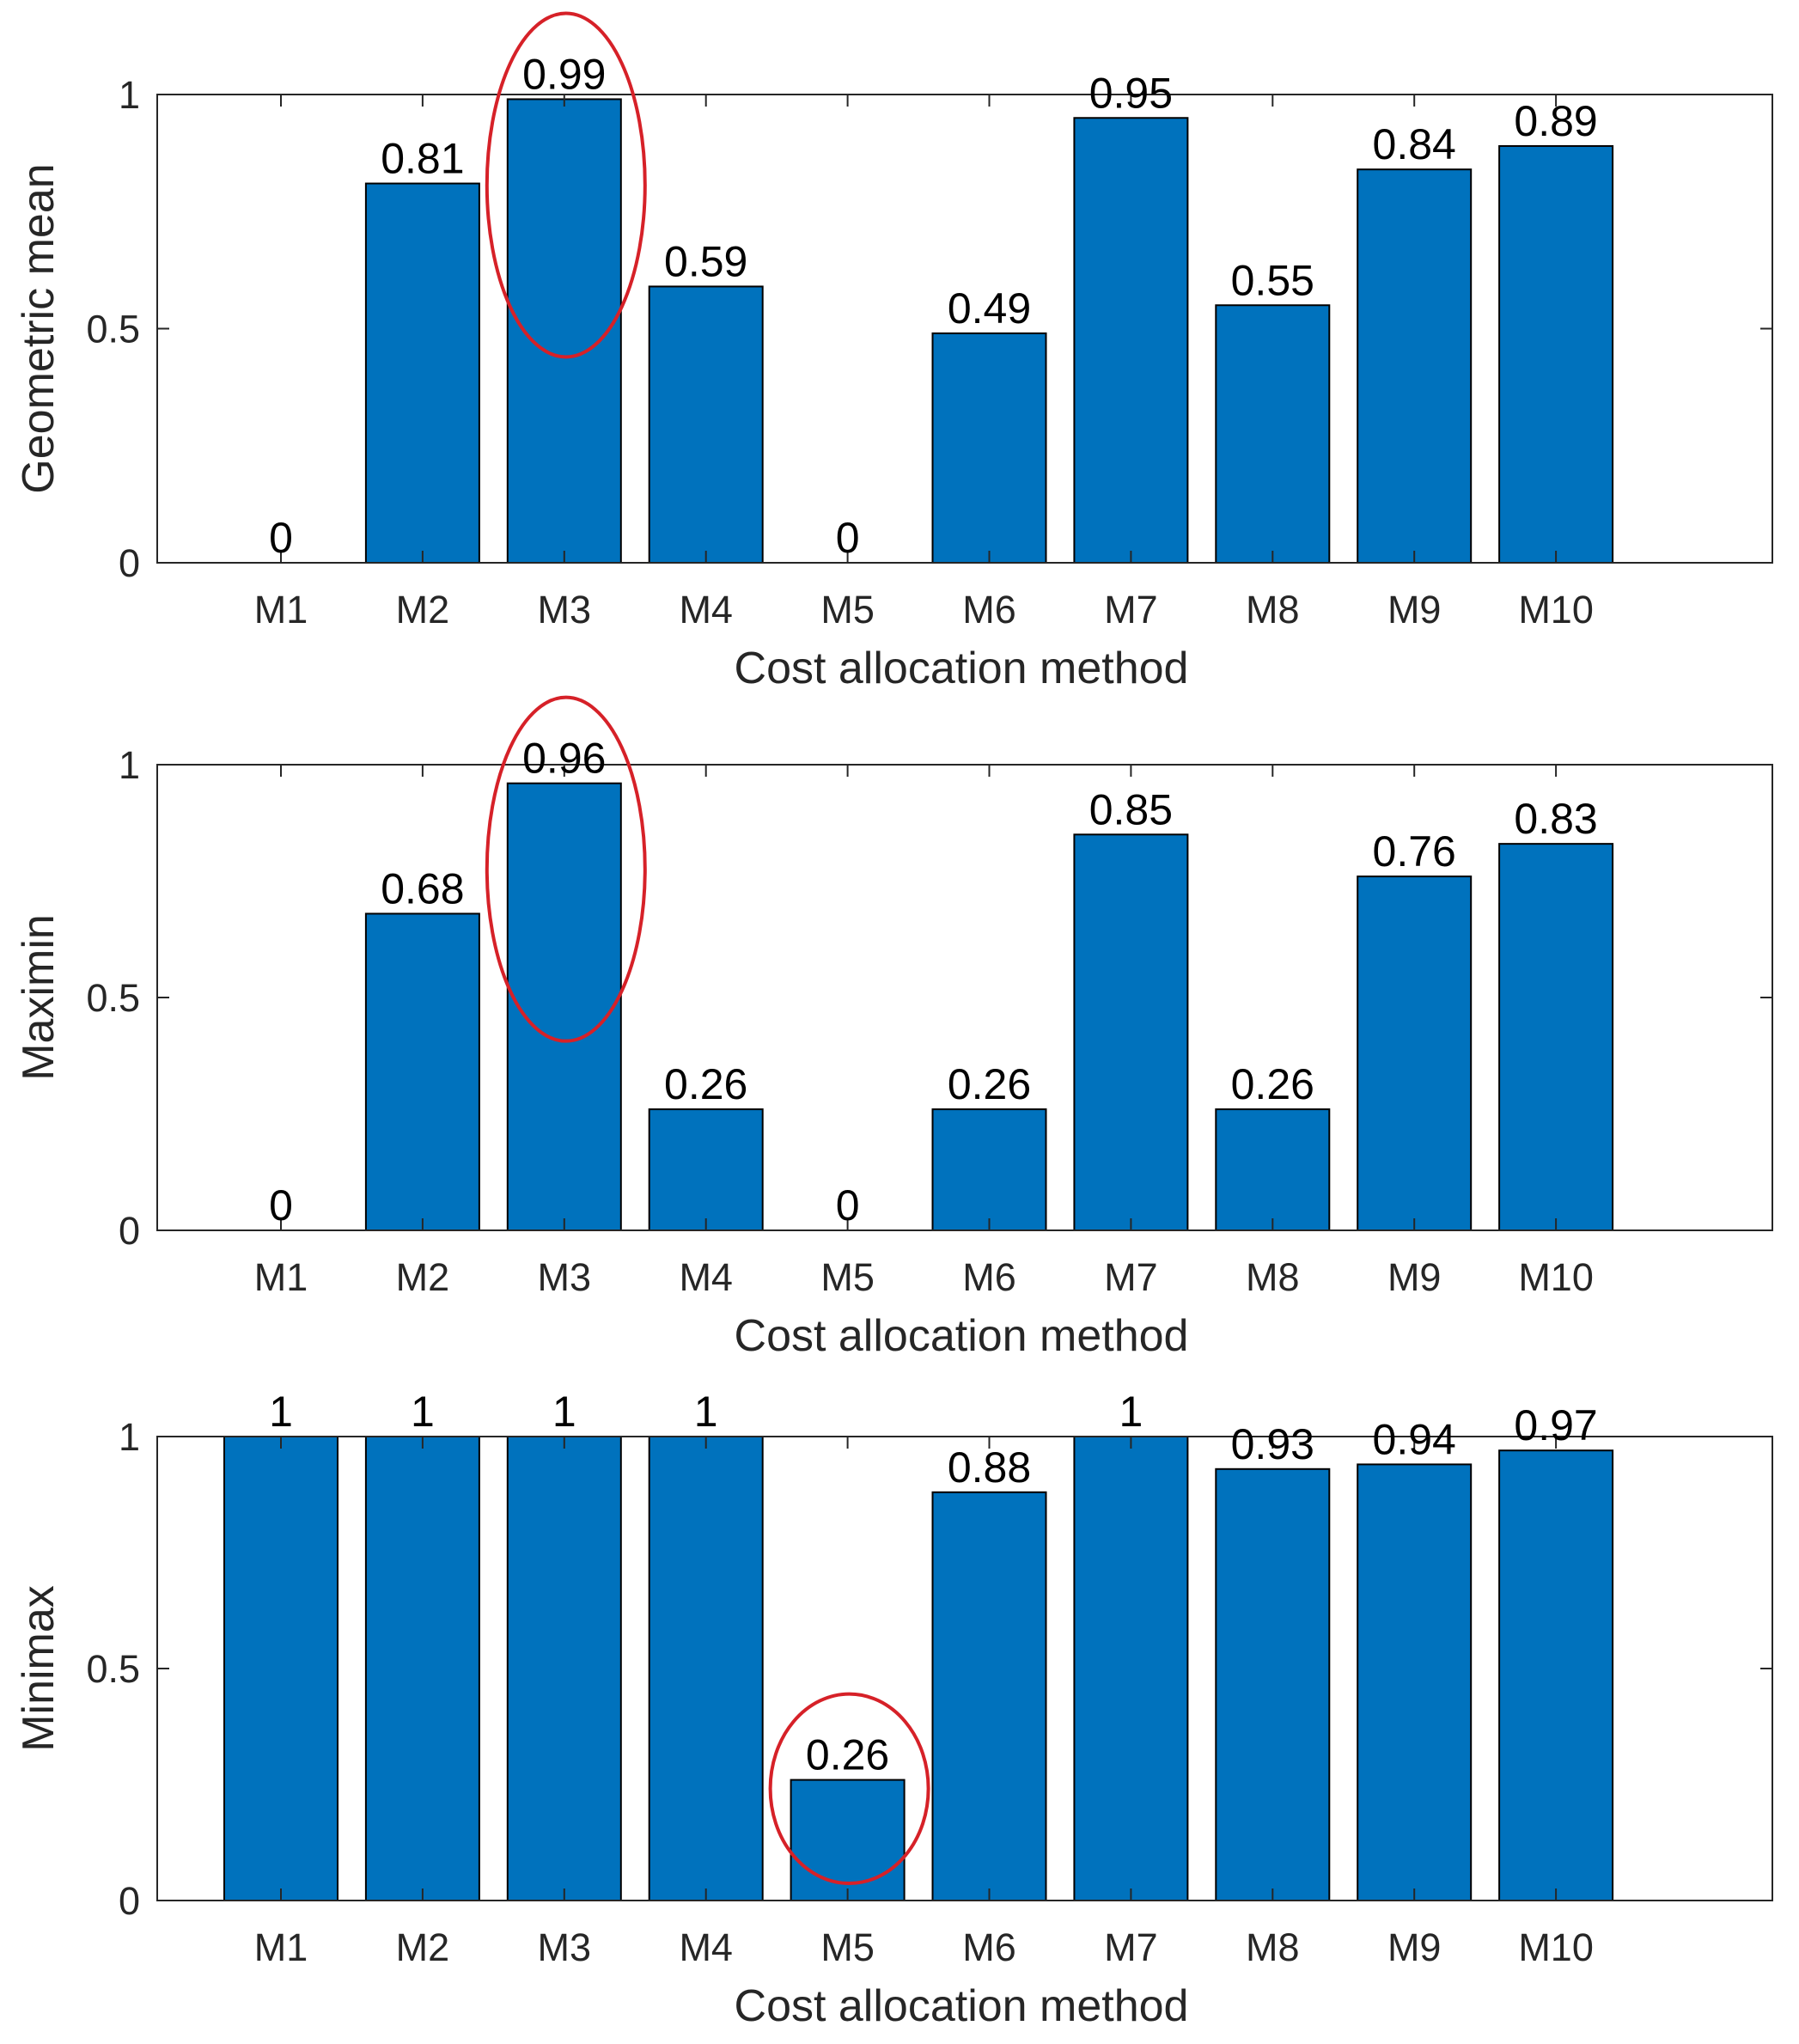 This screenshot has width=1799, height=2044. I want to click on data-label: 0.49, so click(989, 308).